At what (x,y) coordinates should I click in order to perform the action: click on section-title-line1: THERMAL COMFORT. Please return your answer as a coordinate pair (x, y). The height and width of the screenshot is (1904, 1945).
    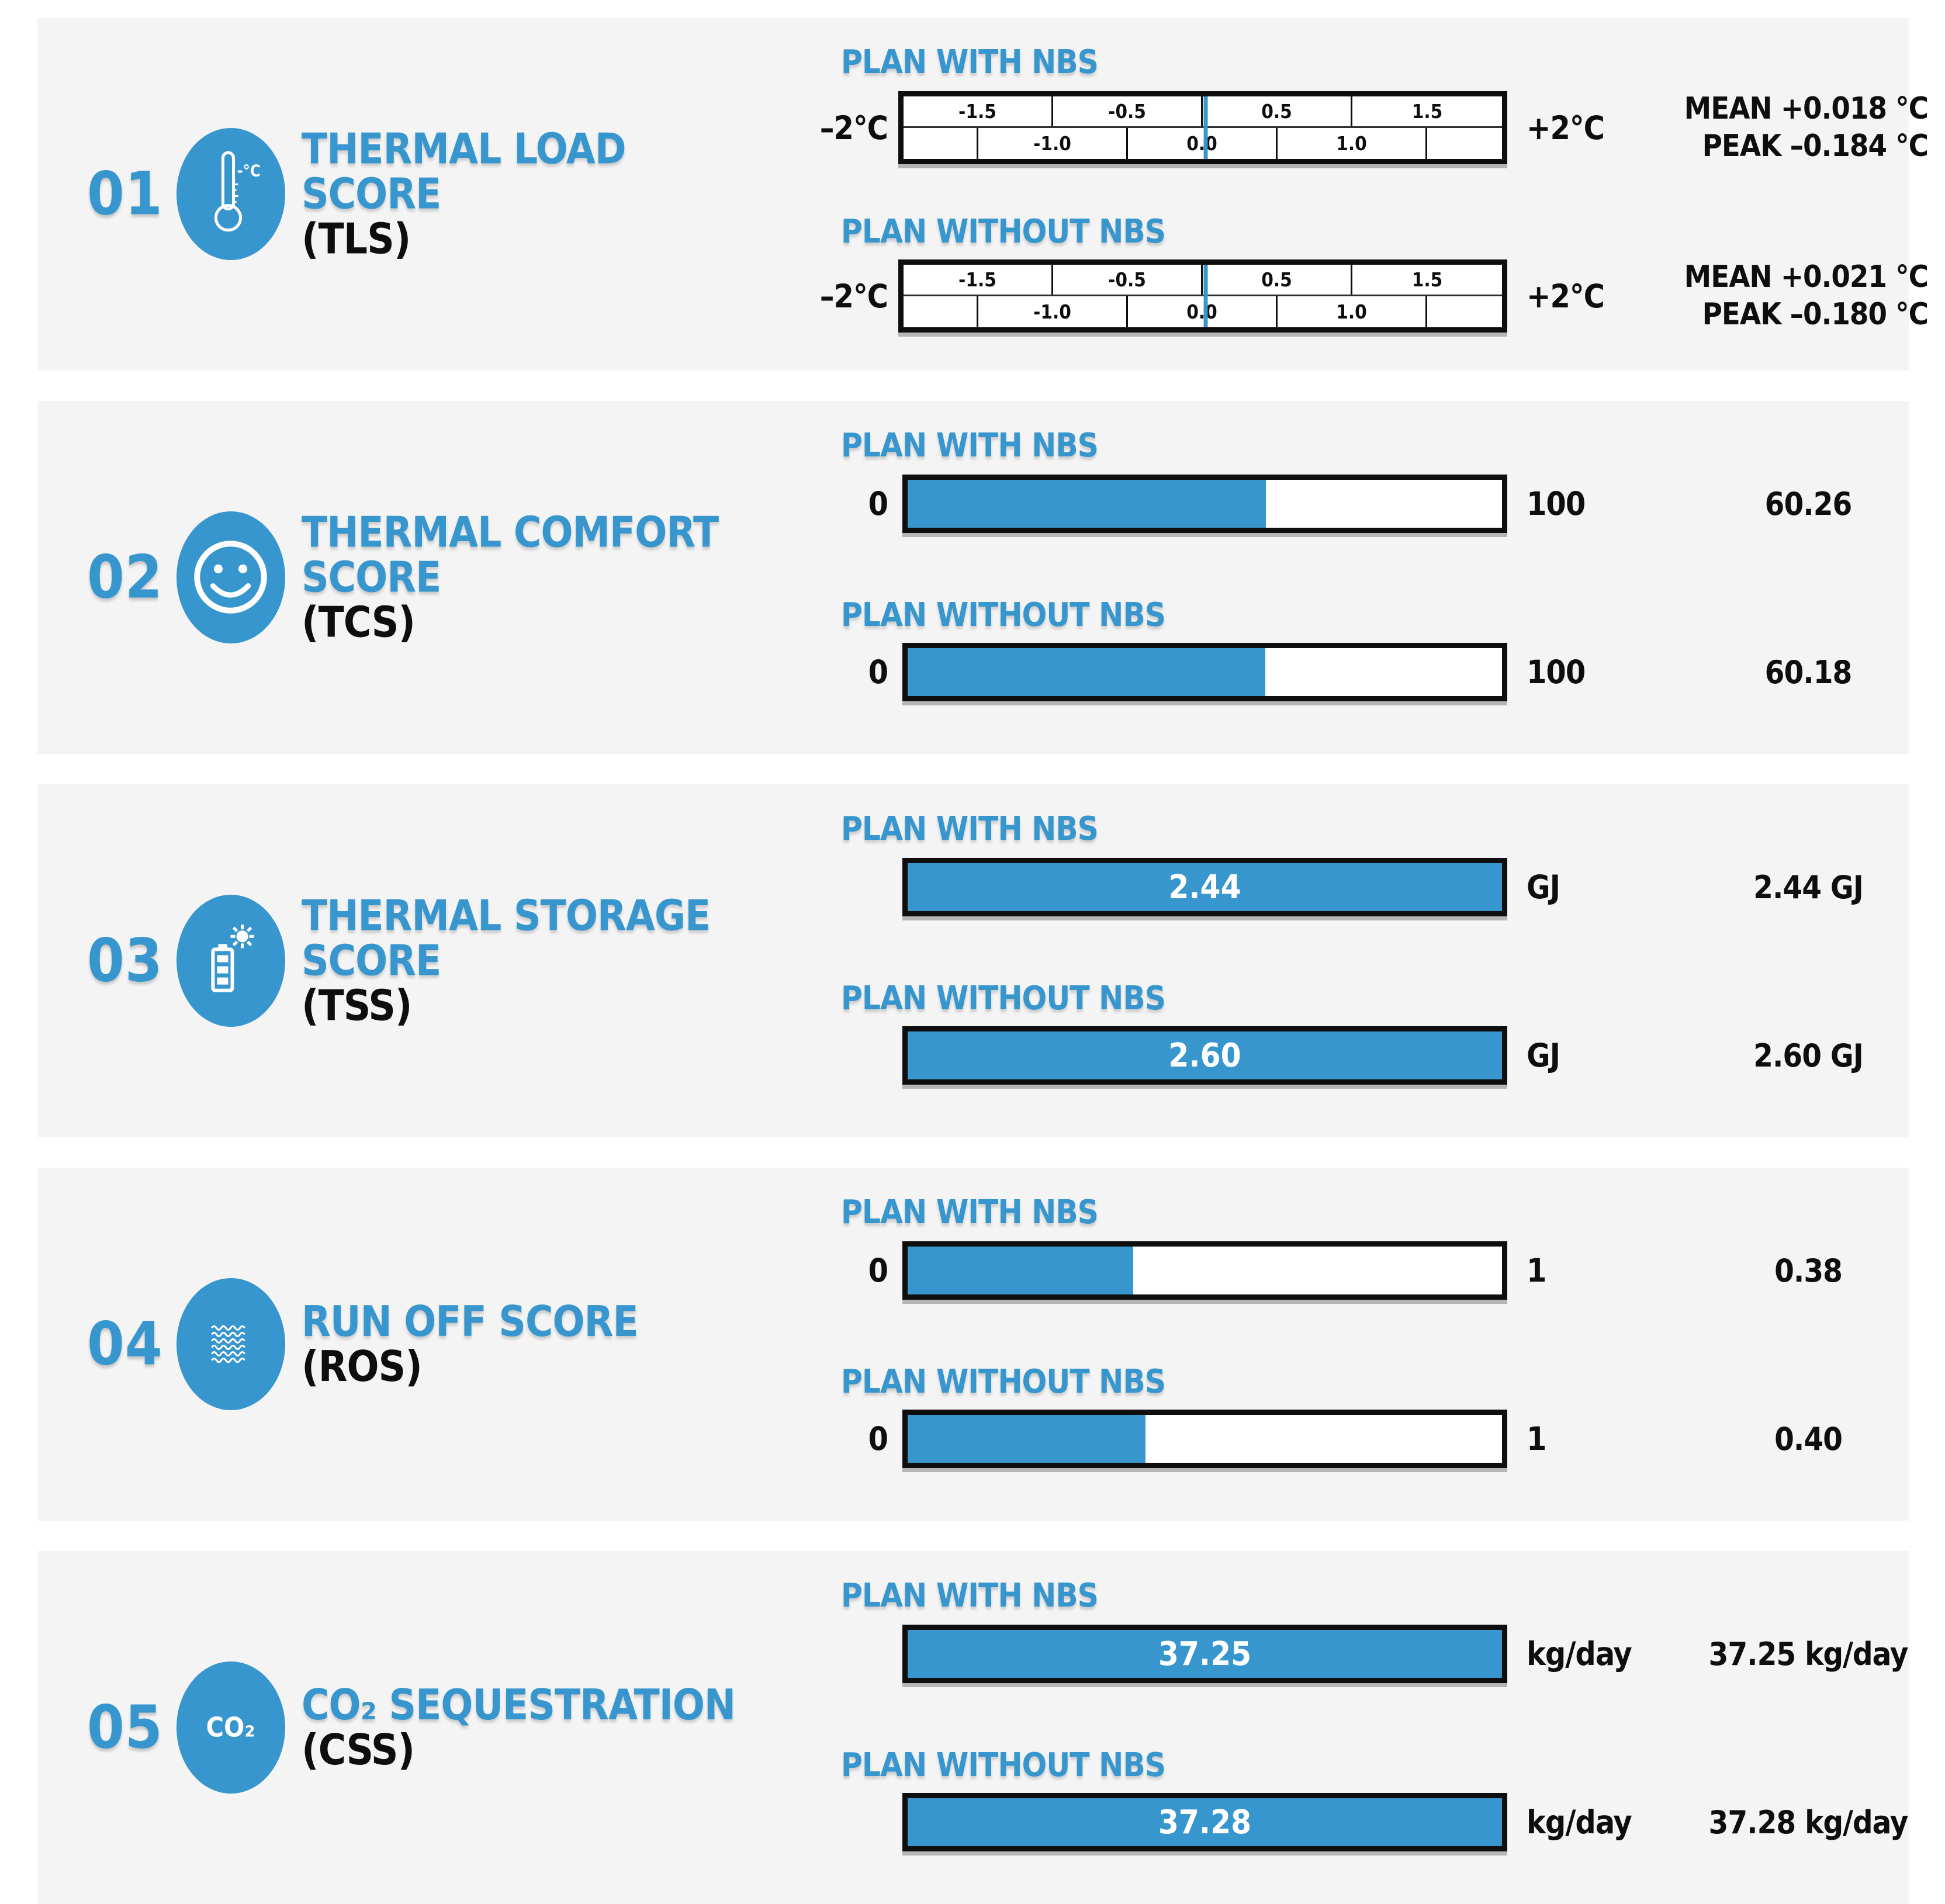
    Looking at the image, I should click on (510, 532).